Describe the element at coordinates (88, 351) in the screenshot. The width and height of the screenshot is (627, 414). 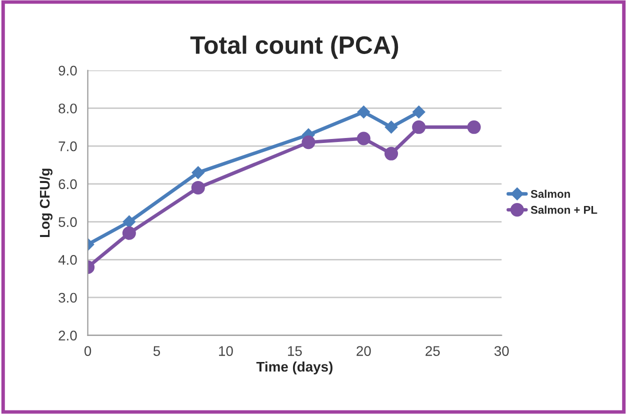
I see `x-tick-label: 0` at that location.